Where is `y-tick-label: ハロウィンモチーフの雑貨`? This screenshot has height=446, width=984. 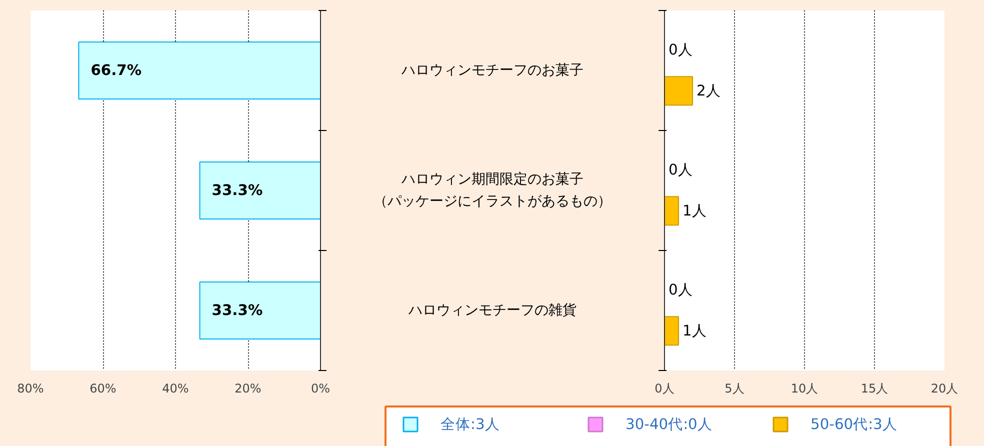
y-tick-label: ハロウィンモチーフの雑貨 is located at coordinates (492, 310).